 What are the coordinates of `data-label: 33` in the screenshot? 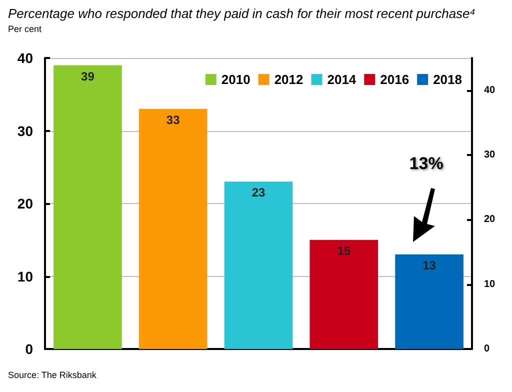 It's located at (173, 119).